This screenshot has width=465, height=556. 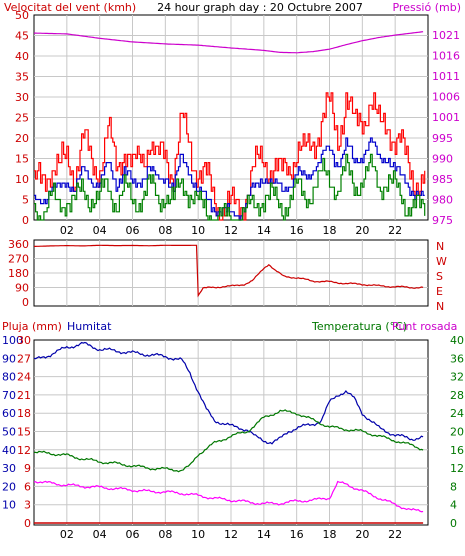 I want to click on compass-label: N, so click(x=440, y=306).